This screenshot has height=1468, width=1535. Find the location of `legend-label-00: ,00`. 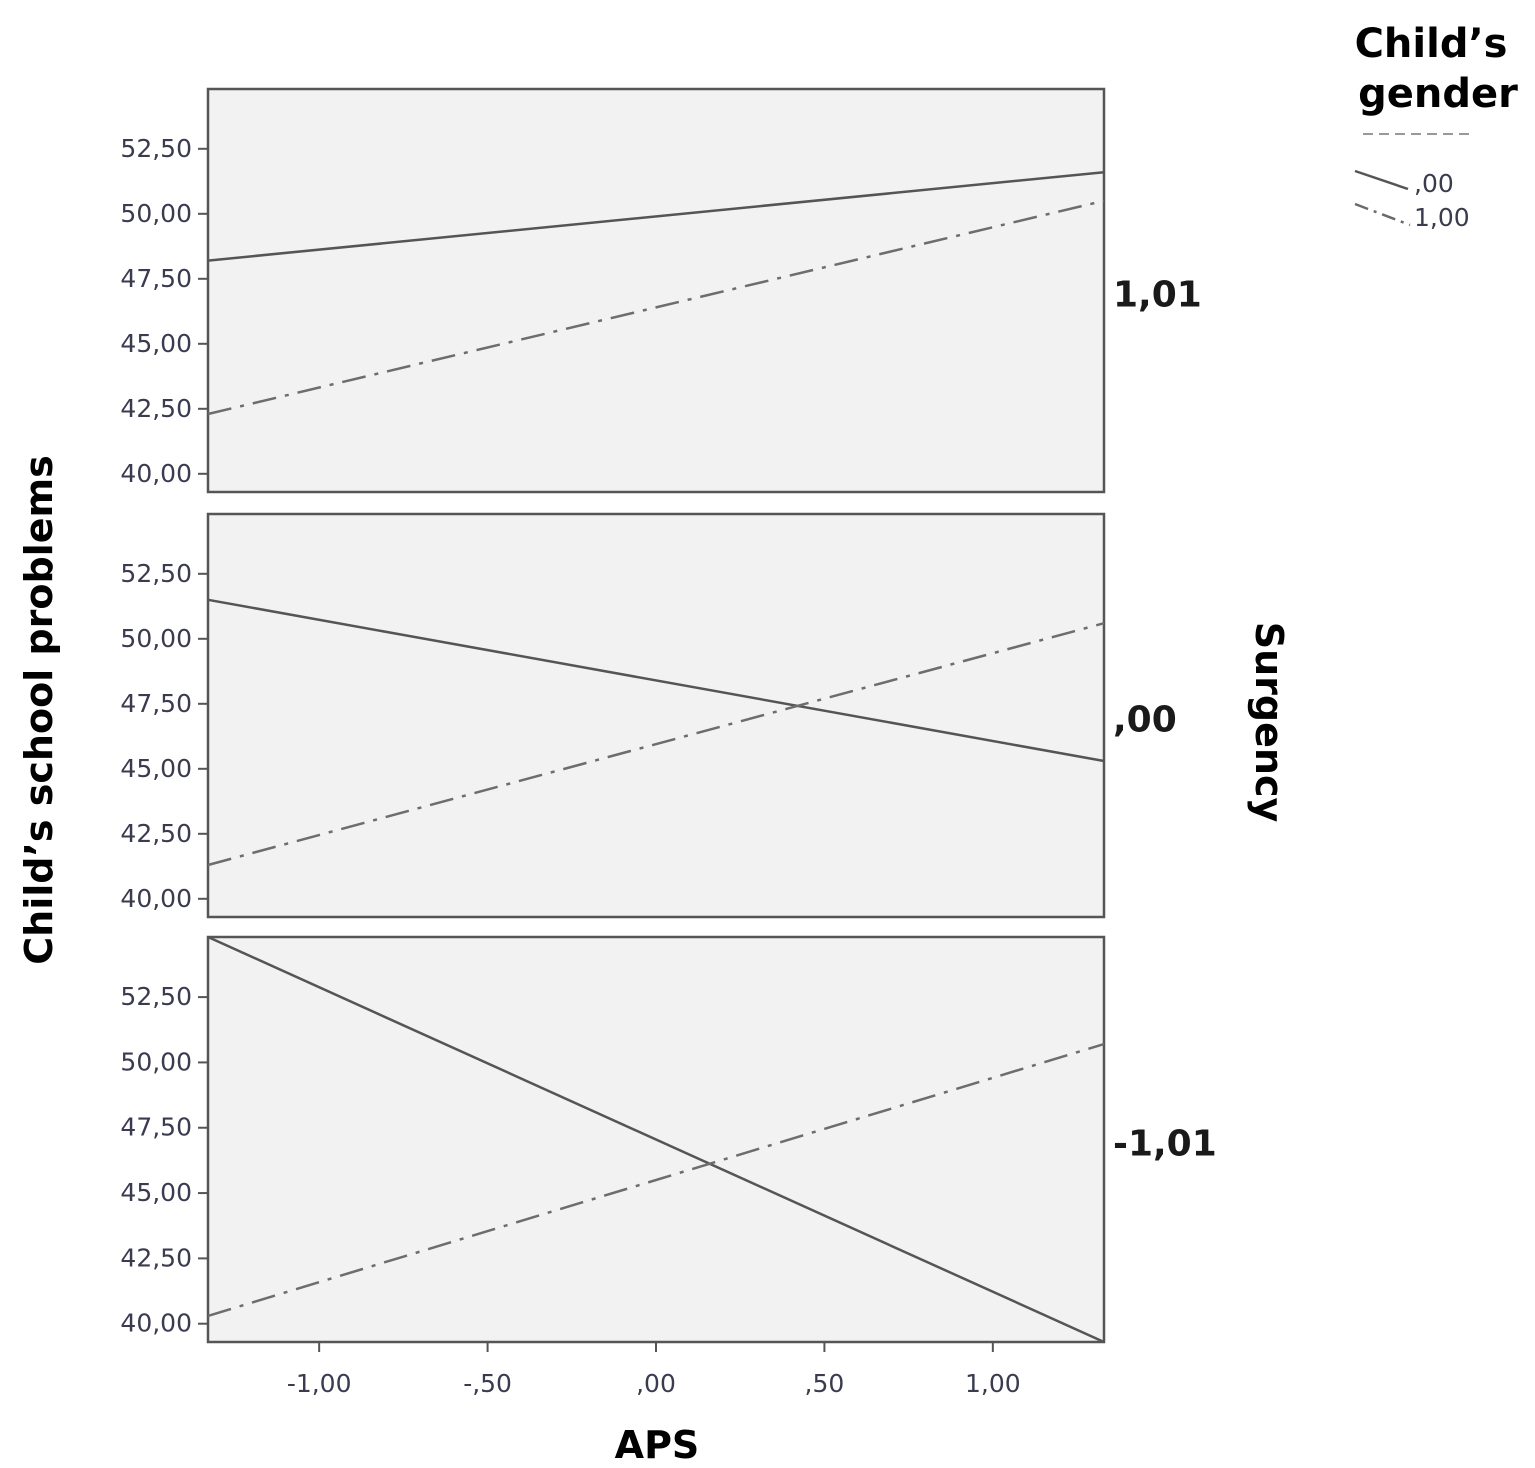

legend-label-00: ,00 is located at coordinates (1434, 183).